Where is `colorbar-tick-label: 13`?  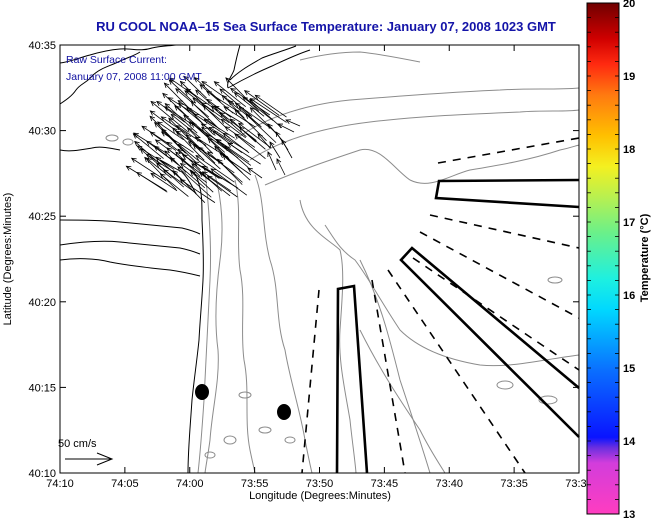
colorbar-tick-label: 13 is located at coordinates (629, 513).